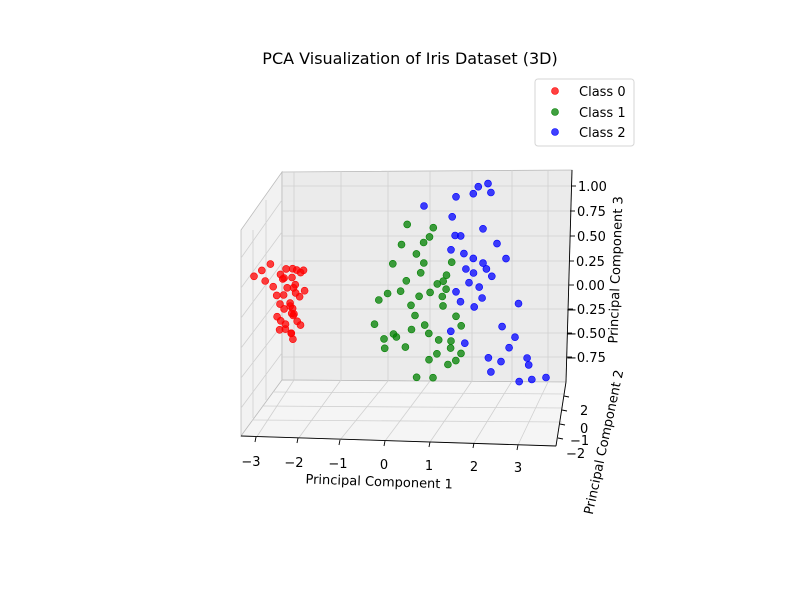 The image size is (800, 600). What do you see at coordinates (602, 92) in the screenshot?
I see `legend-label-class-0: Class 0` at bounding box center [602, 92].